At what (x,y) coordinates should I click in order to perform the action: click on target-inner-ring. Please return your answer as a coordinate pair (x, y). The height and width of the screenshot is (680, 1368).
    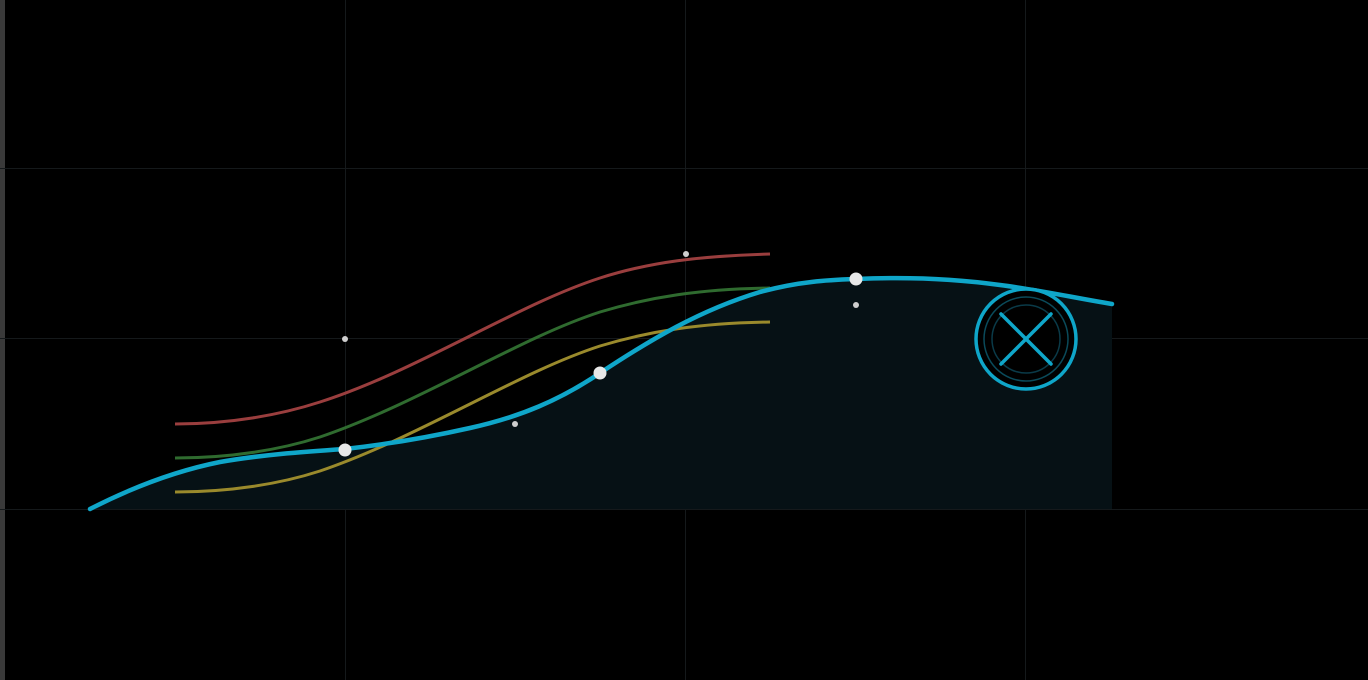
    Looking at the image, I should click on (1026, 339).